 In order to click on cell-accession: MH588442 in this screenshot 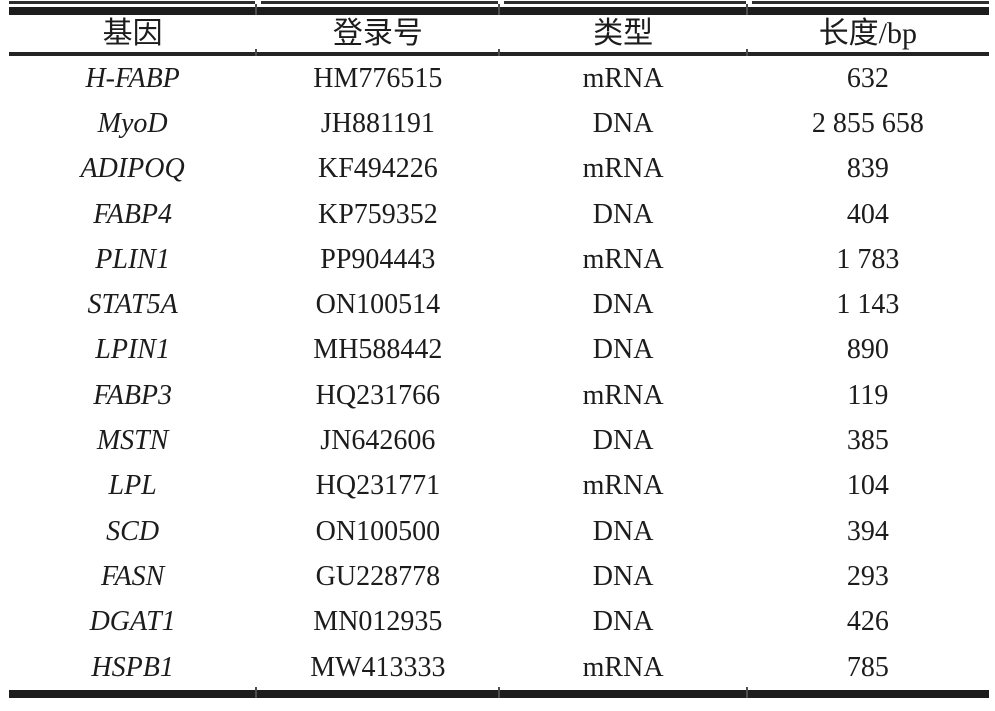, I will do `click(378, 350)`.